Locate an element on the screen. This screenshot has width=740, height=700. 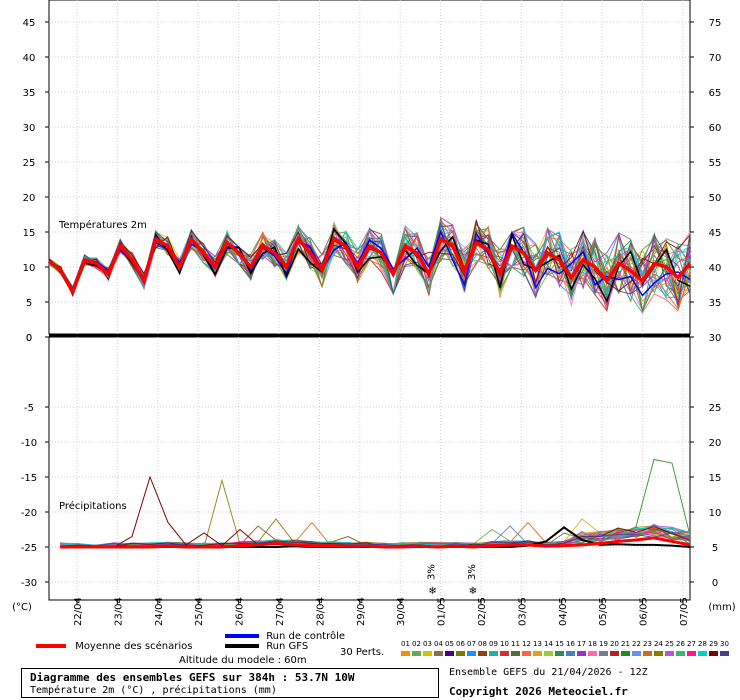
temp-left-tick-label: 40 is located at coordinates (29, 58).